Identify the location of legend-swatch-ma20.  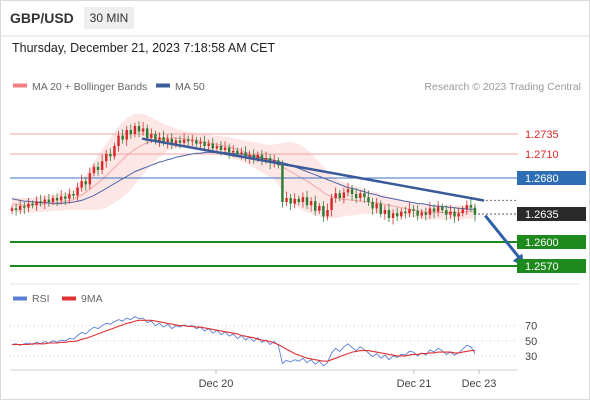
(20, 85).